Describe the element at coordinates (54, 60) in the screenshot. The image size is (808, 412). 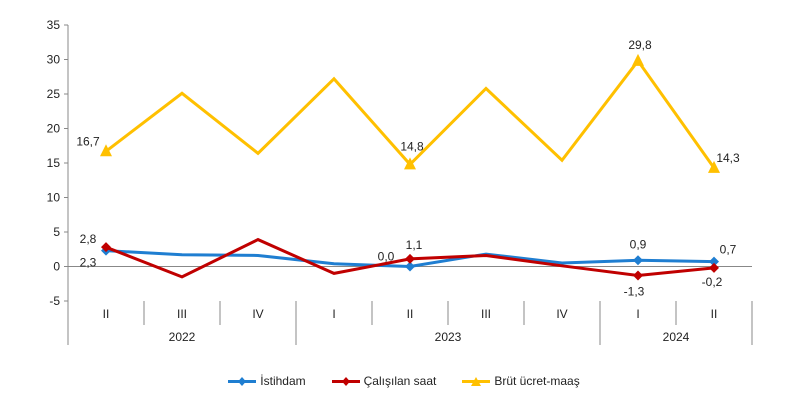
I see `y-tick-label: 30` at that location.